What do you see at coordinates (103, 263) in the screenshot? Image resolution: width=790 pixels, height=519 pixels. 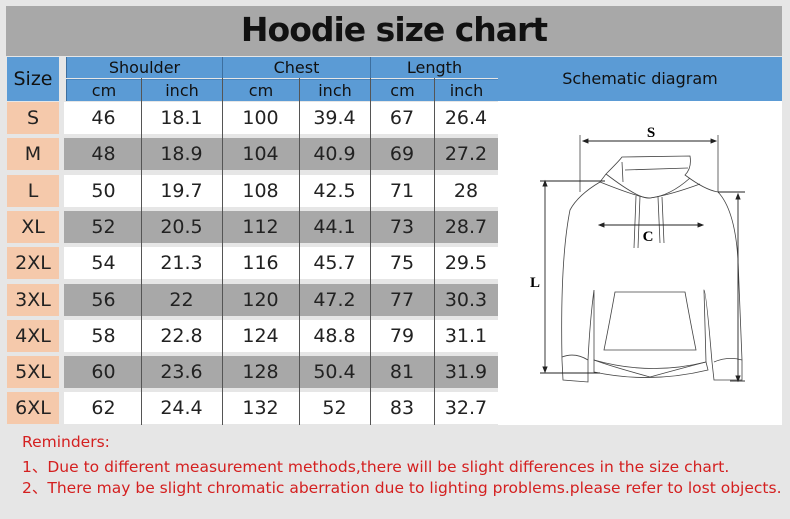 I see `value-cell: 54` at bounding box center [103, 263].